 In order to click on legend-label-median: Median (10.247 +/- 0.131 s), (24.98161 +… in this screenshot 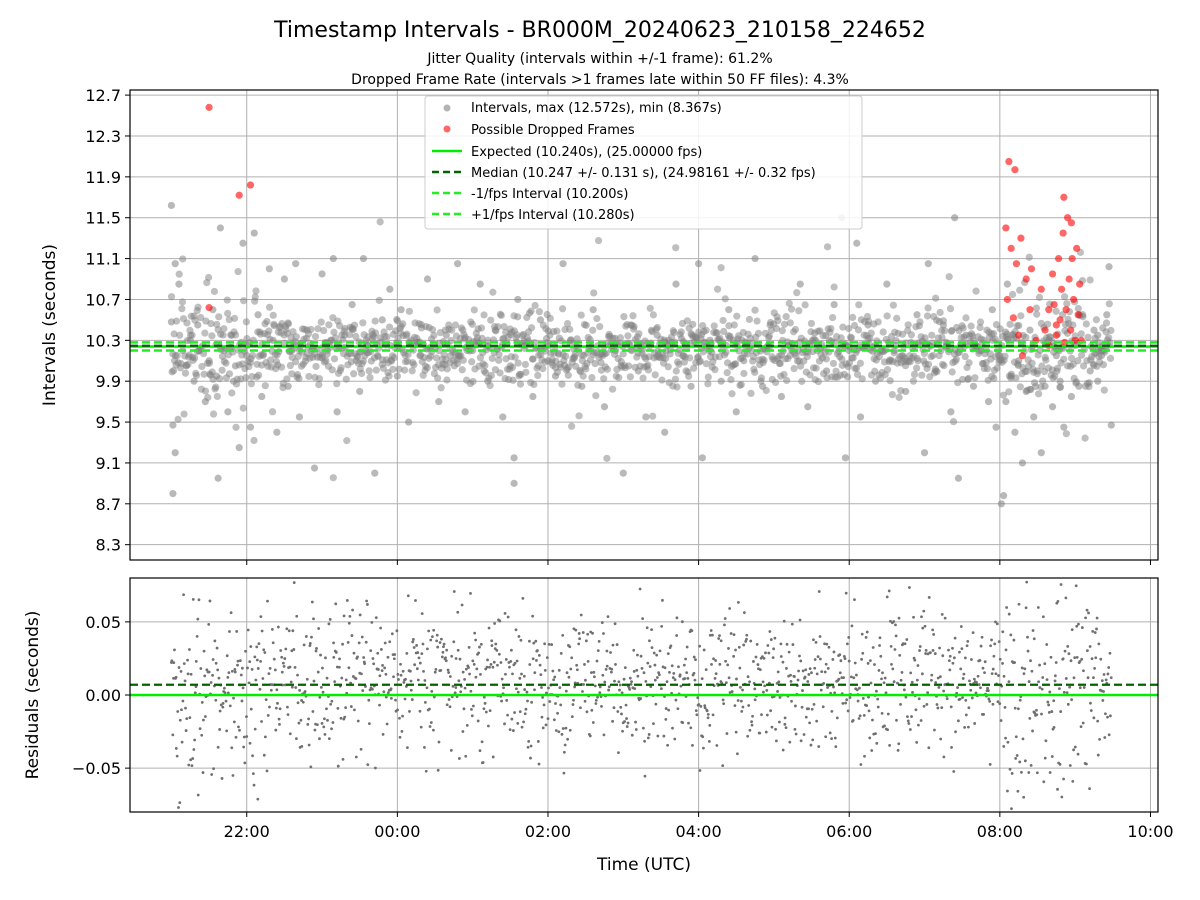, I will do `click(643, 173)`.